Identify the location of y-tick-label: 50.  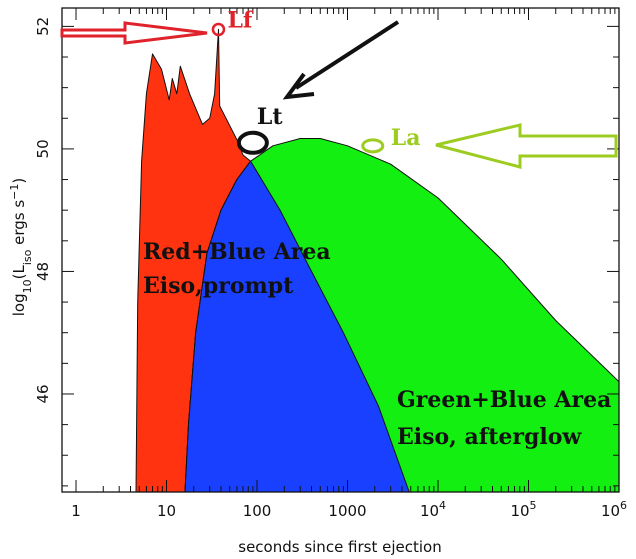
(43, 148).